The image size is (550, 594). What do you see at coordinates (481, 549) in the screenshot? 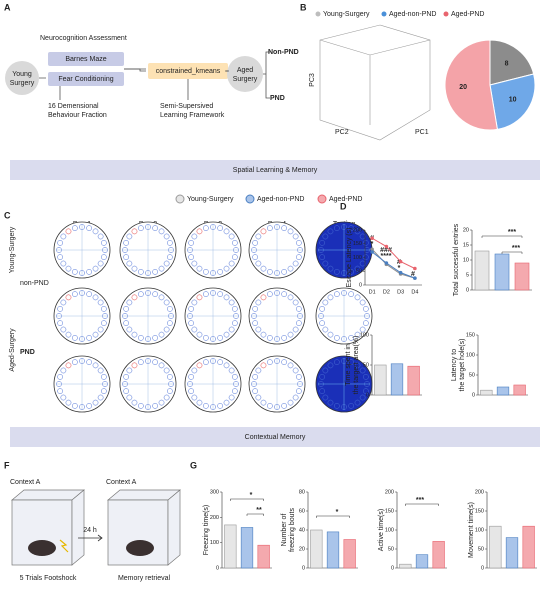
I see `y-tick-label: 50` at bounding box center [481, 549].